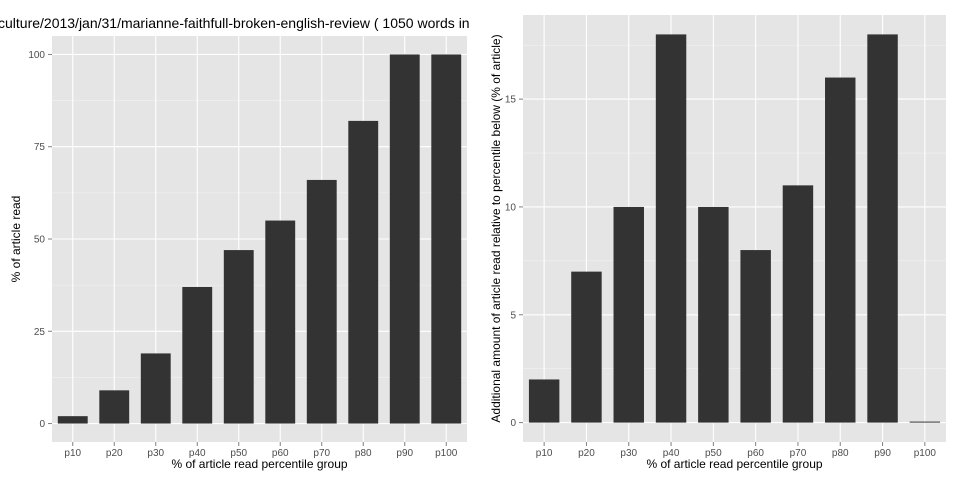 This screenshot has width=960, height=480. Describe the element at coordinates (280, 453) in the screenshot. I see `left-x-tick-label: p60` at that location.